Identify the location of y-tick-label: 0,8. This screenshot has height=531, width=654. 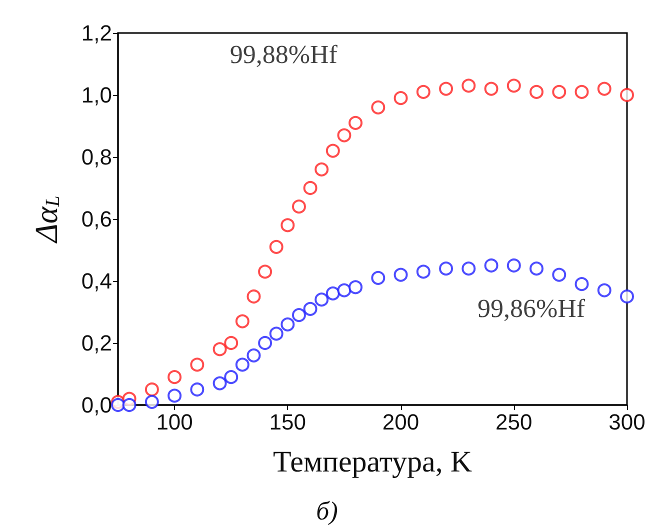
(96, 157).